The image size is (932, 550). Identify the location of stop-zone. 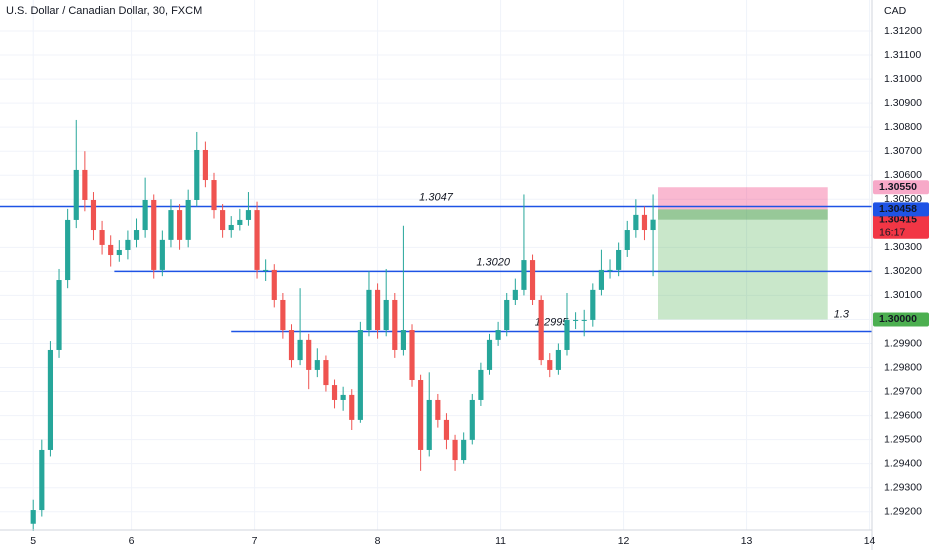
(742, 198).